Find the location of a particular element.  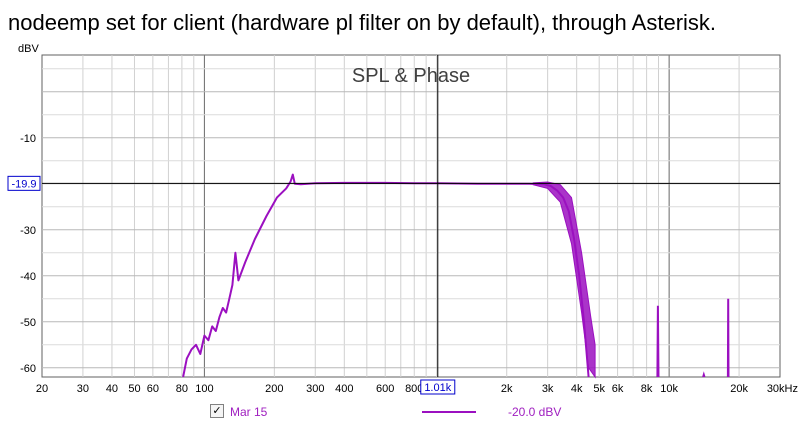

x-tick-label: 10k is located at coordinates (669, 389).